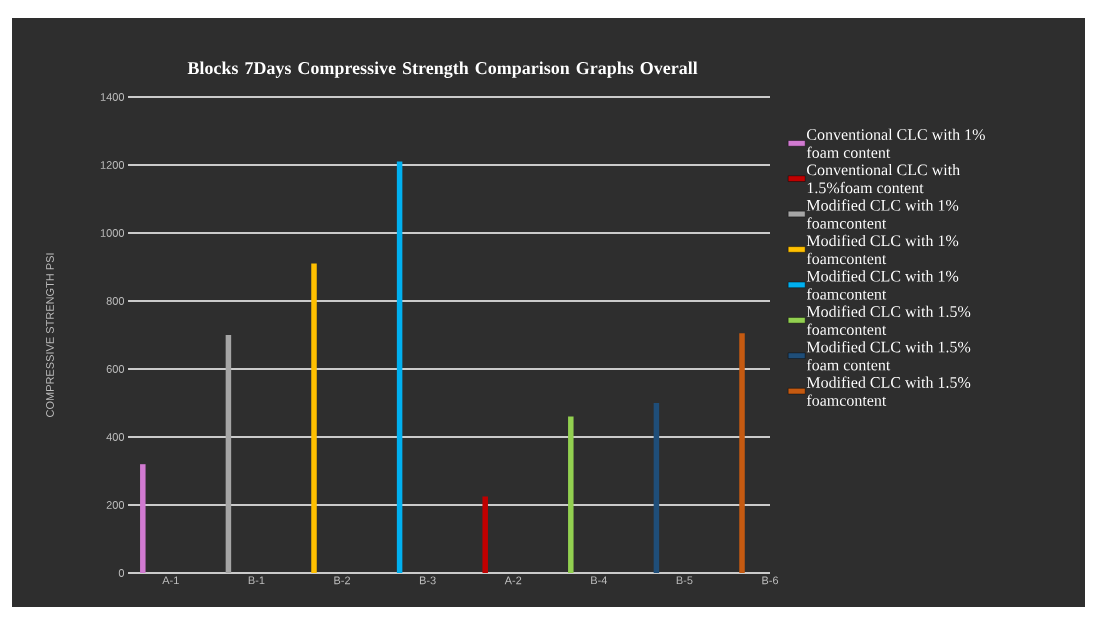 The image size is (1097, 619). Describe the element at coordinates (115, 437) in the screenshot. I see `y-tick-label: 400` at that location.